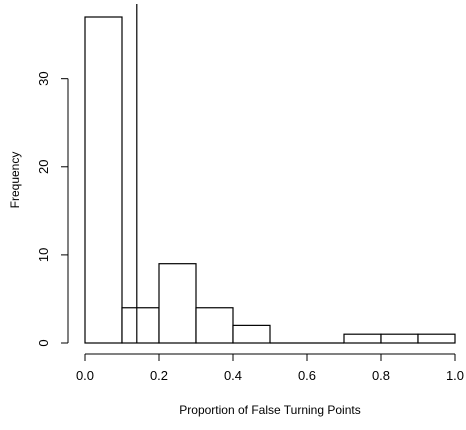  I want to click on x-axis: 0.0 0.2 0.4 0.6 0.8 1.0, so click(270, 368).